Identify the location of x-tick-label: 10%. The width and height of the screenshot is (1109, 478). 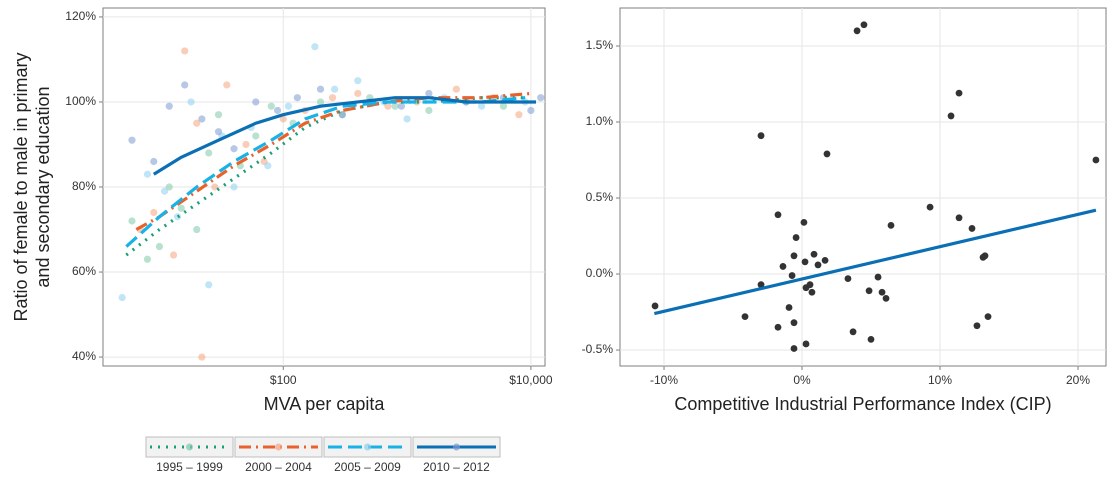
(940, 380).